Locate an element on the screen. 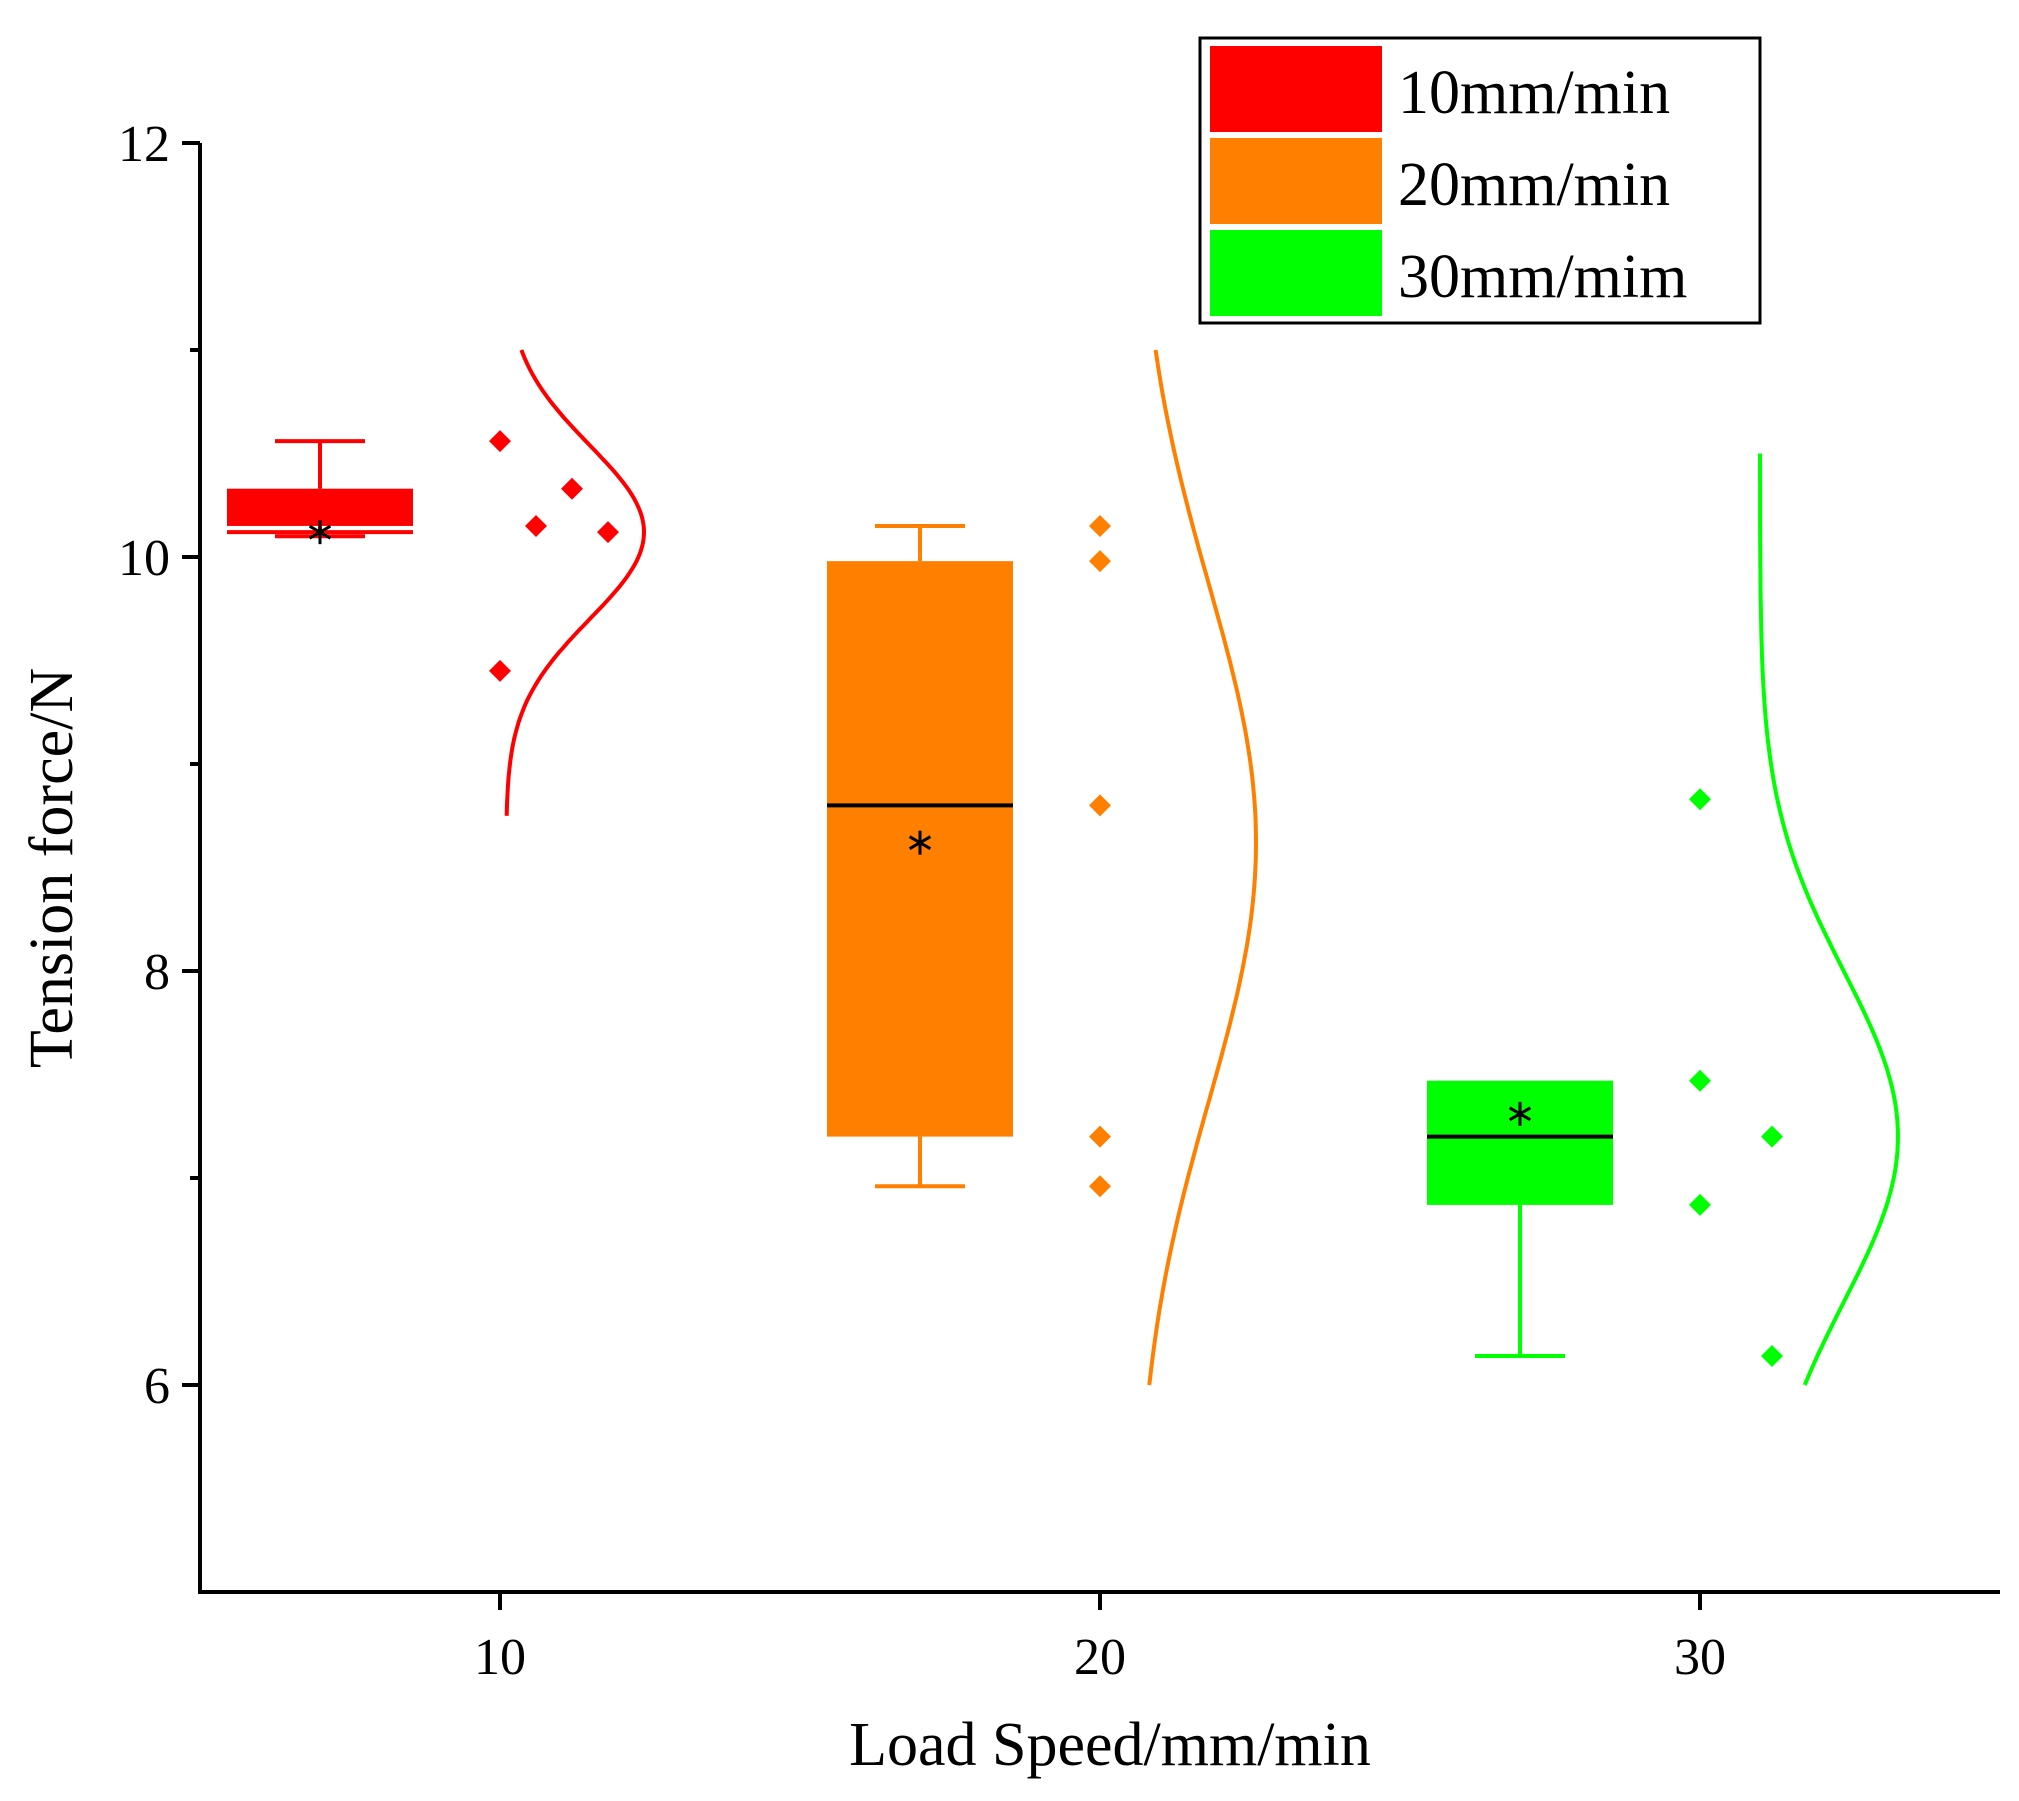 The image size is (2019, 1801). y-axis-label: Tension force/N is located at coordinates (52, 868).